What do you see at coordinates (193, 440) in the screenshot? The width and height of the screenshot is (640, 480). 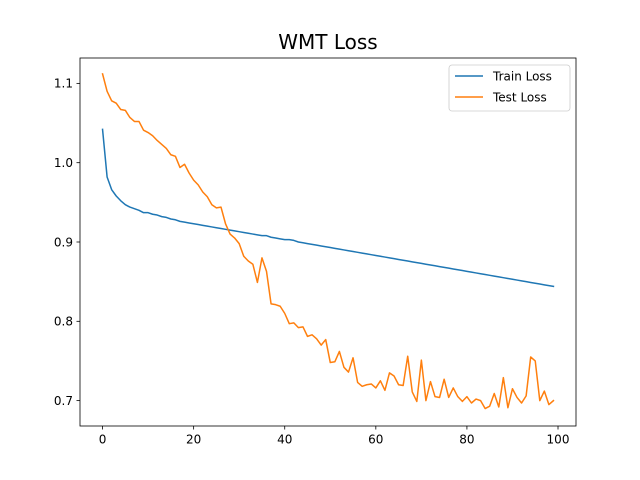 I see `x-tick-label: 20` at bounding box center [193, 440].